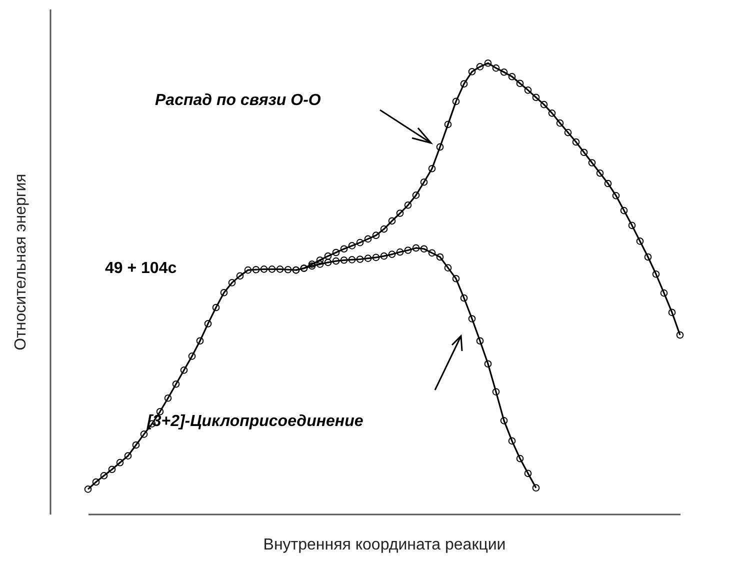 The image size is (743, 561). I want to click on y-axis-title: Относительная энергия, so click(21, 262).